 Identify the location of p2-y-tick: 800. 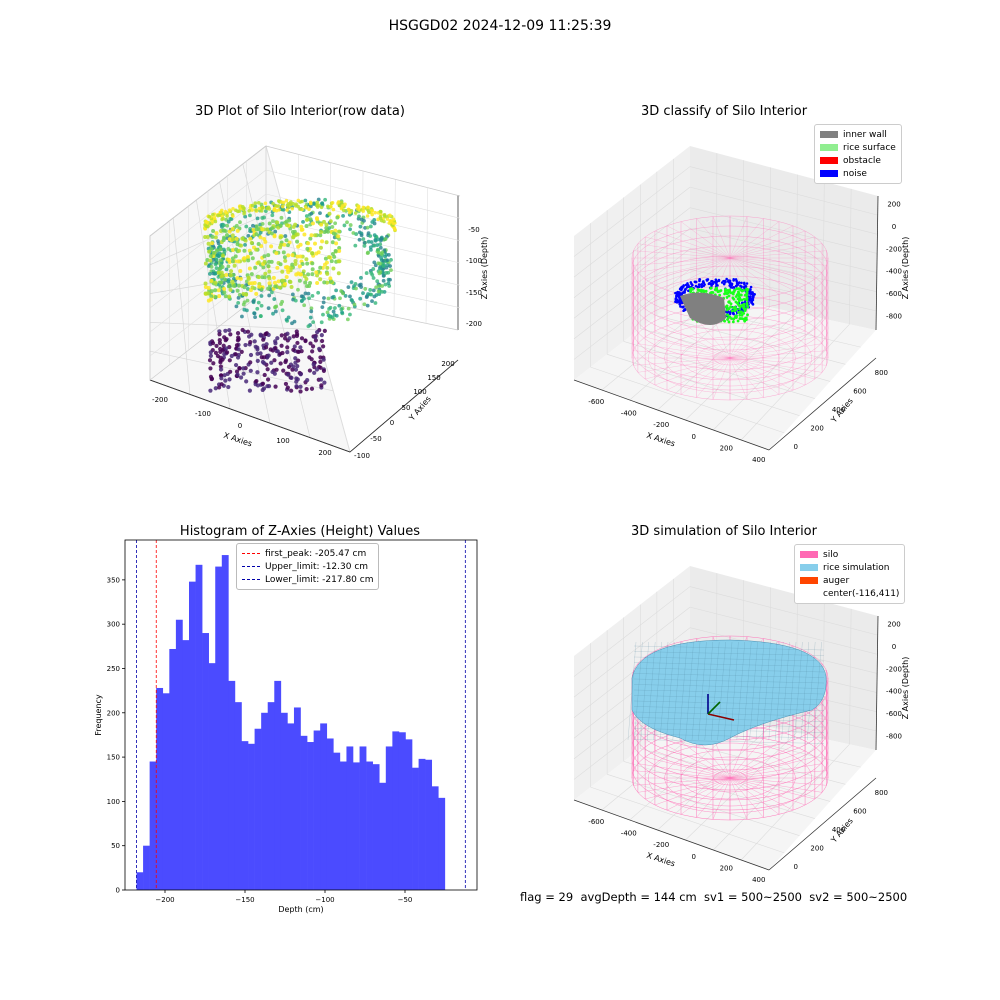
(881, 373).